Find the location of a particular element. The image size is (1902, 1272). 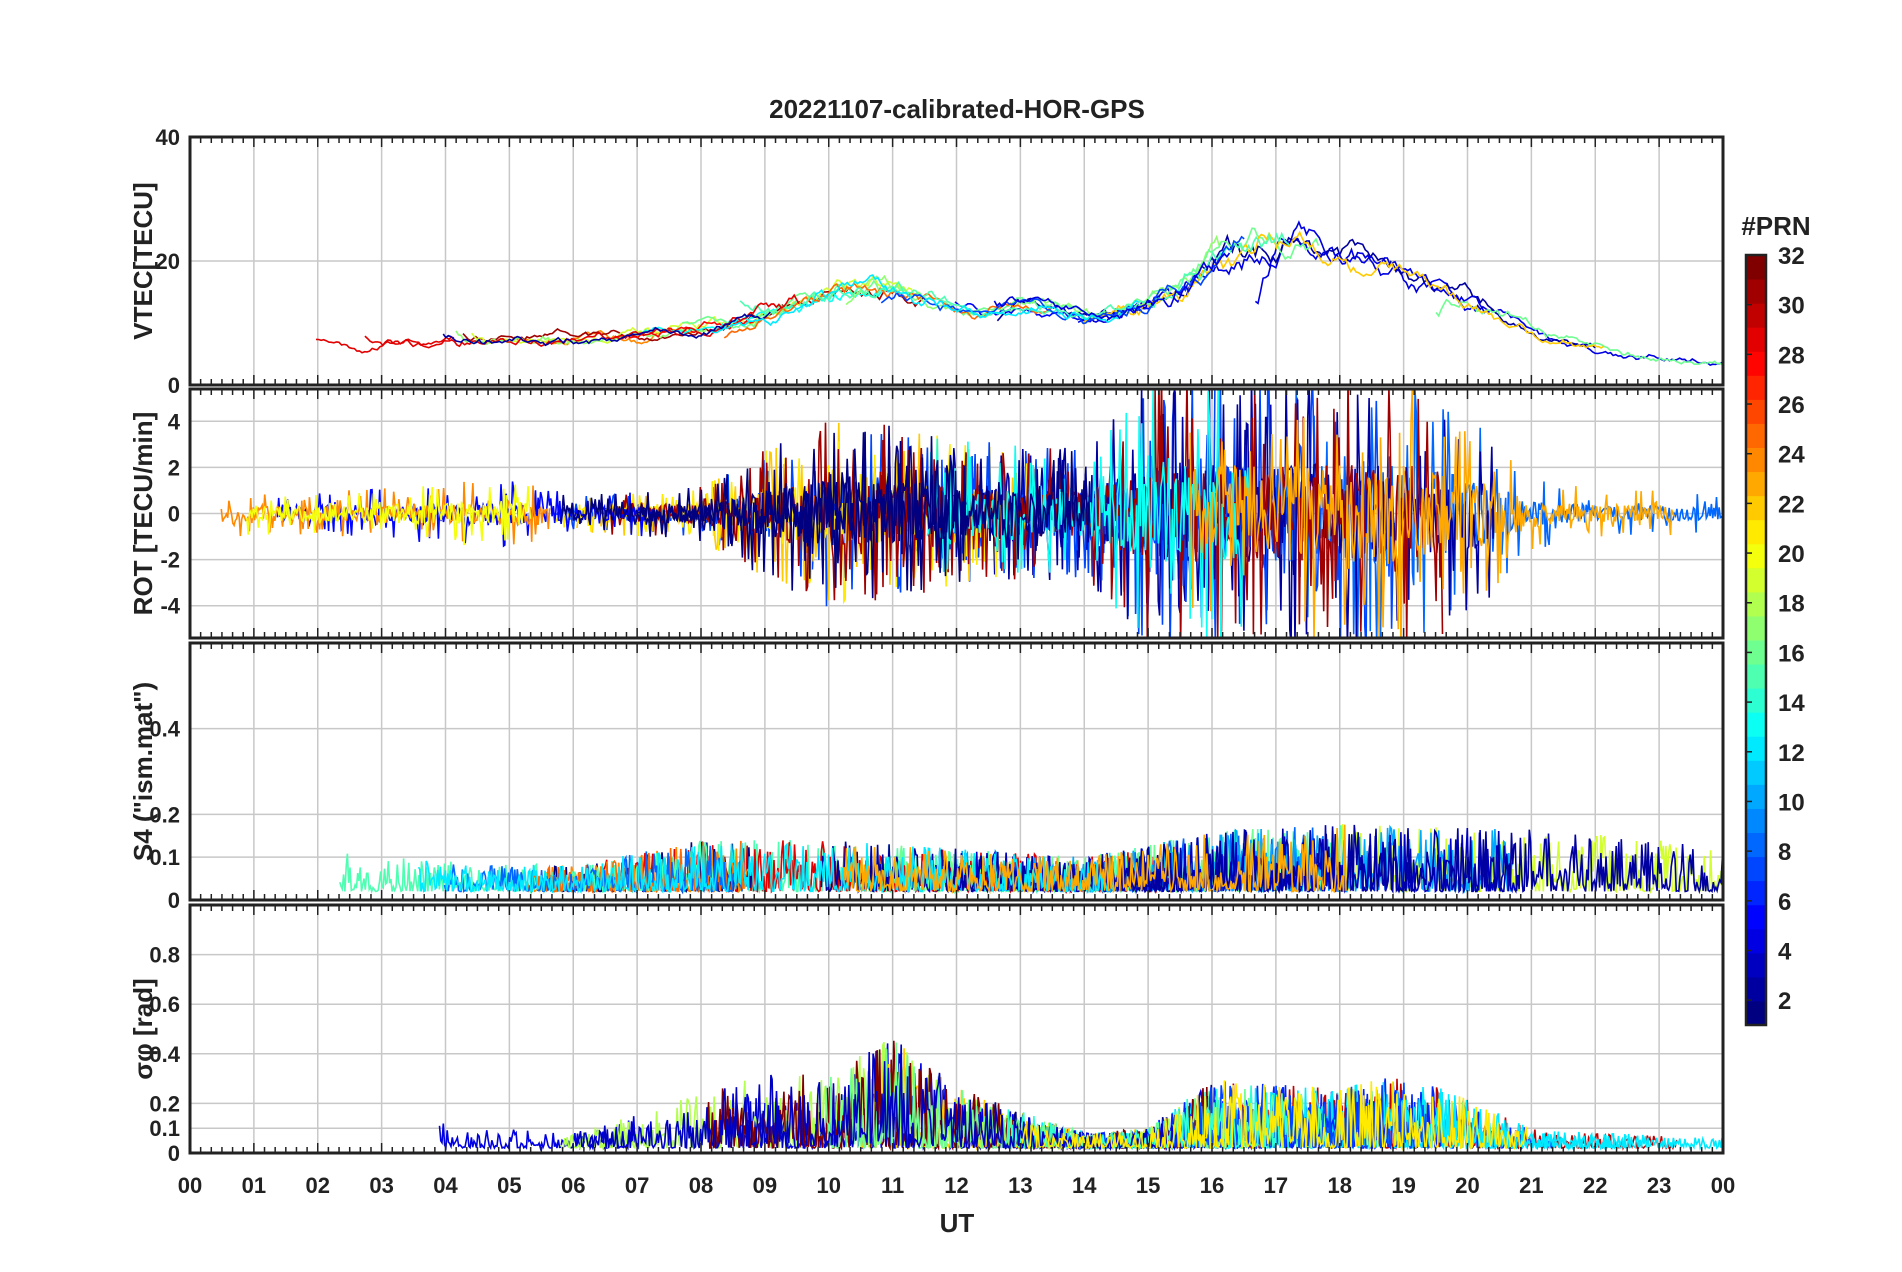

x-tick-label: 01 is located at coordinates (254, 1185).